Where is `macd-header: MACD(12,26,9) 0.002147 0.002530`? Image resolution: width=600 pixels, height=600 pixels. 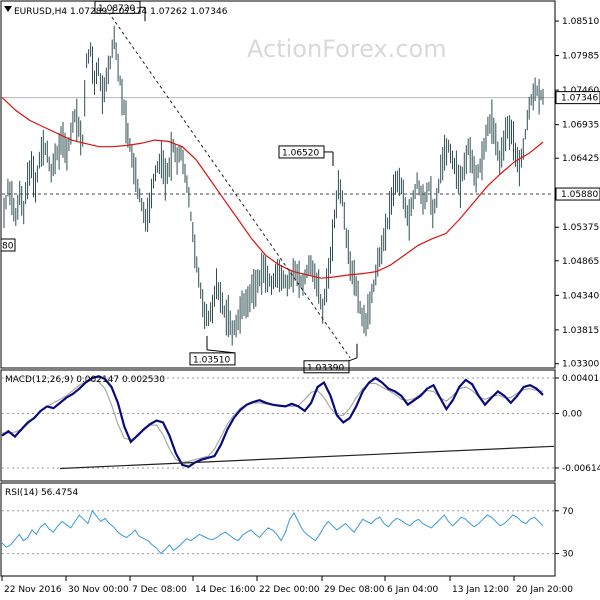 macd-header: MACD(12,26,9) 0.002147 0.002530 is located at coordinates (85, 380).